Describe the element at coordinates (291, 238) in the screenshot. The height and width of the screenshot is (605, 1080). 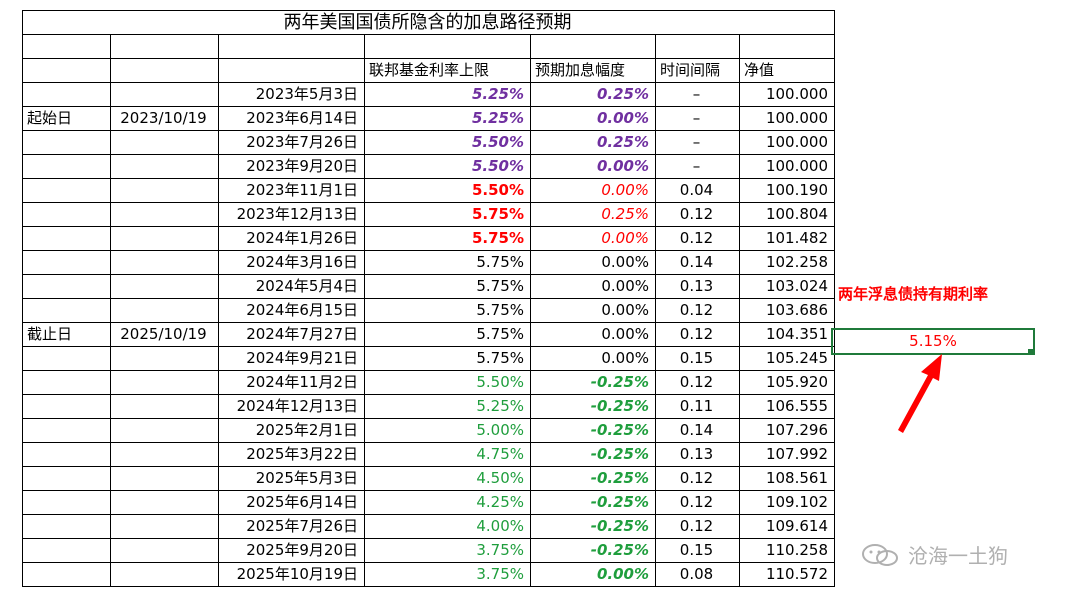
I see `date-cell: 2024年1月26日` at that location.